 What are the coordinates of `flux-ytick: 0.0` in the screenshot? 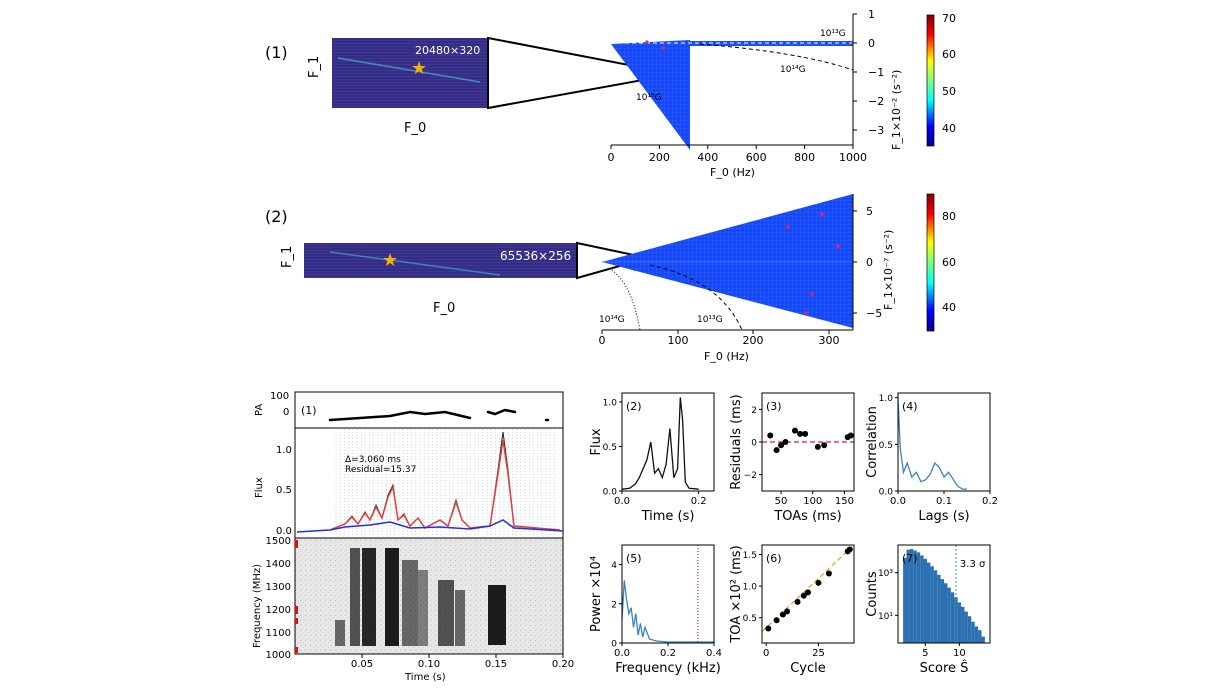 It's located at (284, 531).